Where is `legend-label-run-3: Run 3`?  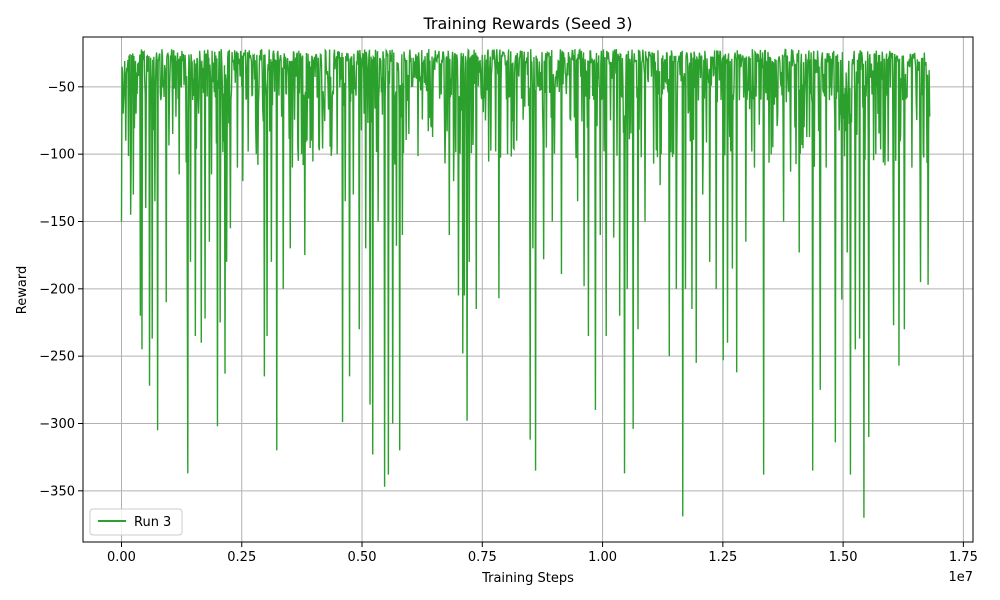 legend-label-run-3: Run 3 is located at coordinates (152, 522).